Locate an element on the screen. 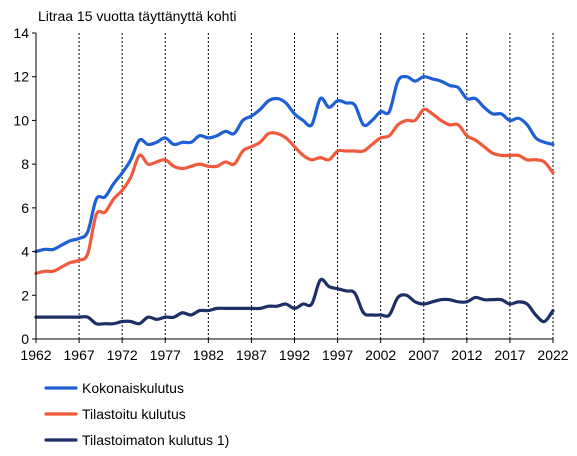  x-tick-label: 2017 is located at coordinates (509, 355).